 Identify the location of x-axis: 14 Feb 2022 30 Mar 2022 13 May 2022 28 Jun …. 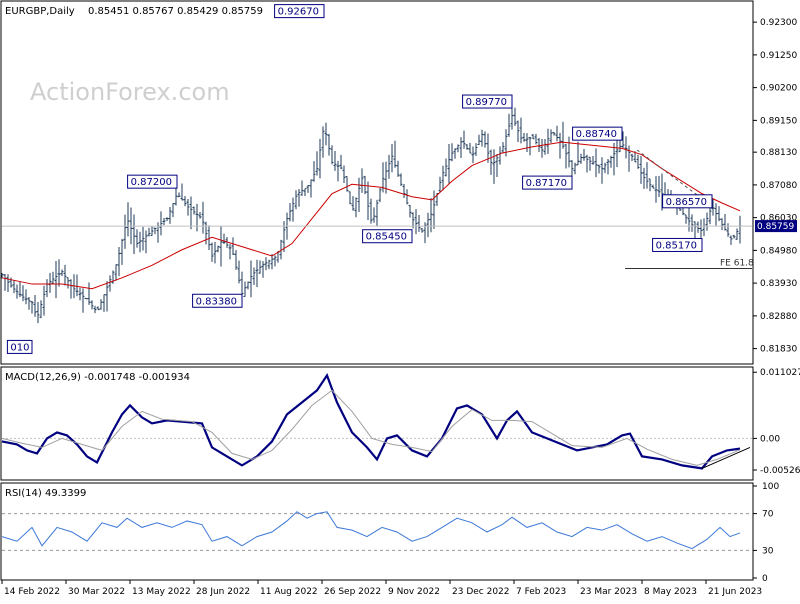
(381, 588).